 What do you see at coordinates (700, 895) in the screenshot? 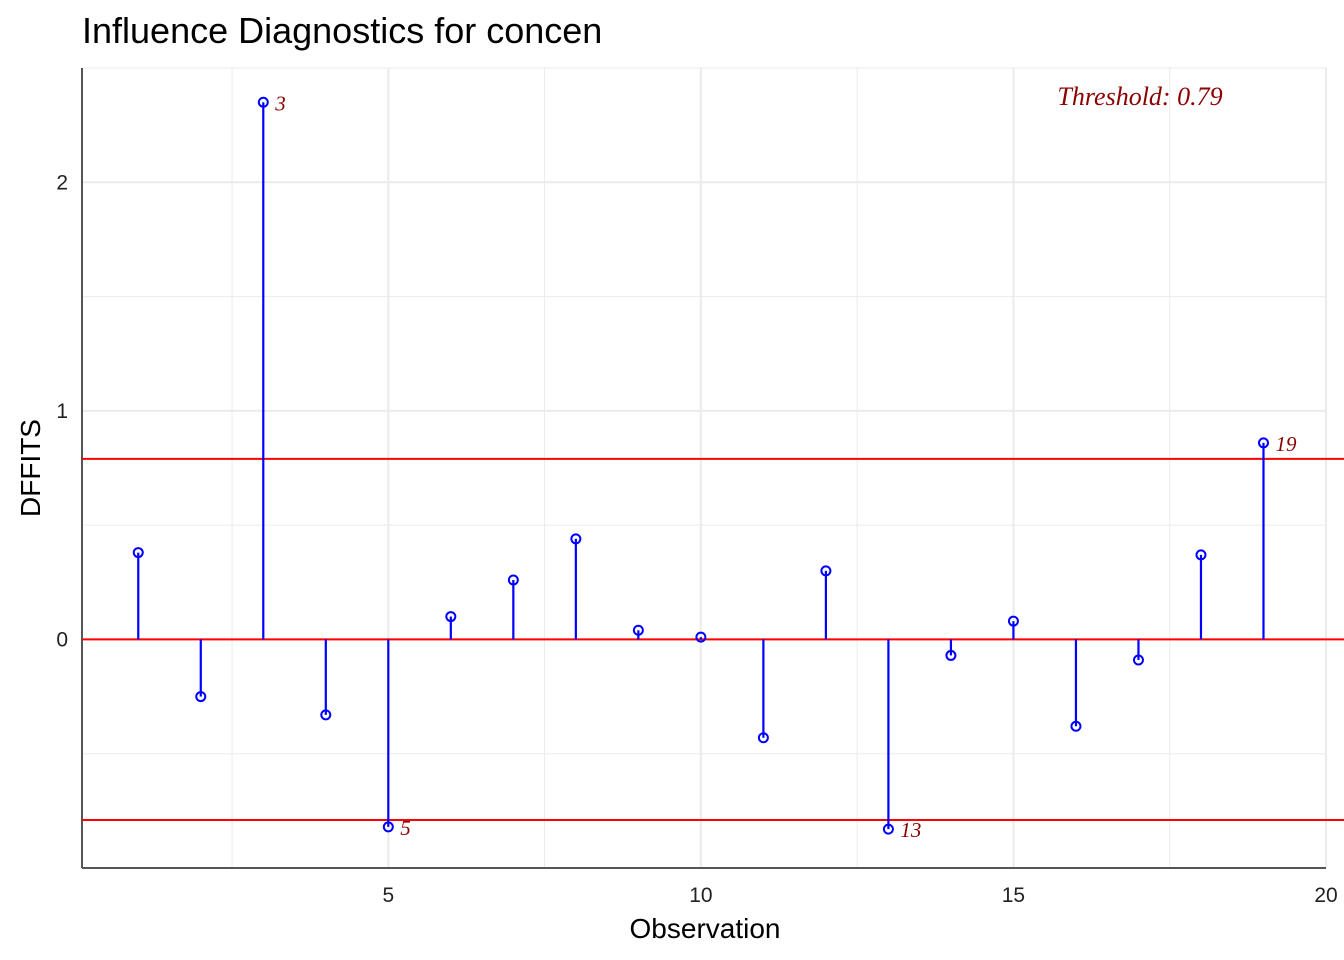
I see `x-tick-label: 10` at bounding box center [700, 895].